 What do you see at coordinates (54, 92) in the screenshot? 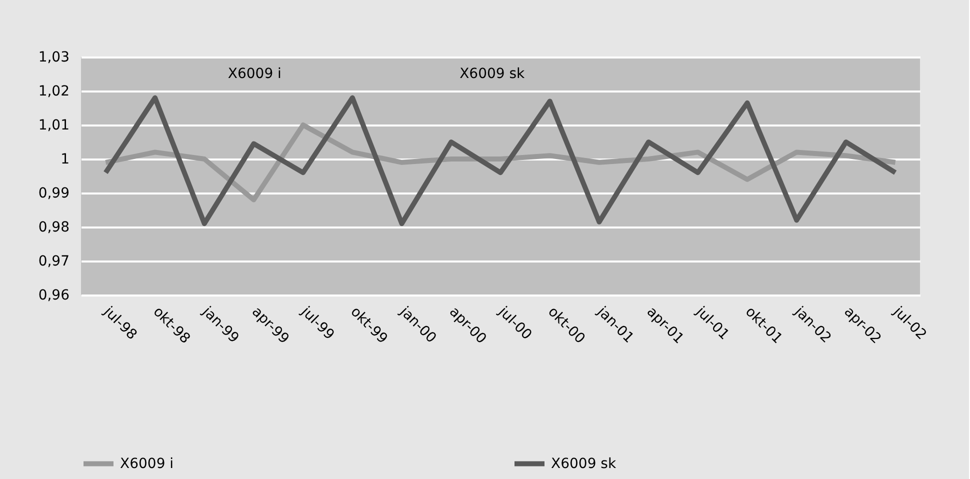
I see `y-tick-label: 1,02` at bounding box center [54, 92].